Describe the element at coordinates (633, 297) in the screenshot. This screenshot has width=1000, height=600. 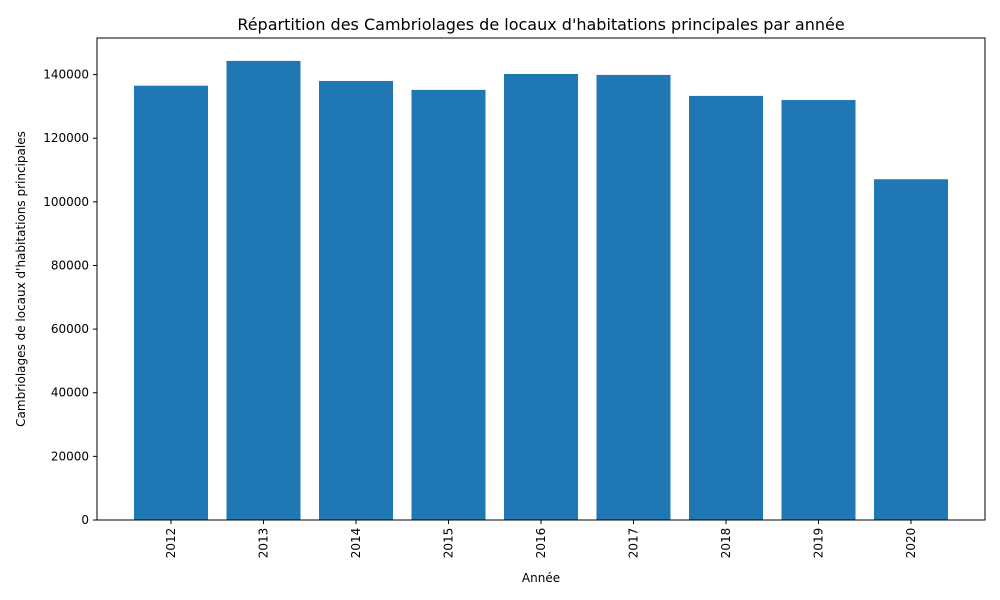
I see `bar-2017` at that location.